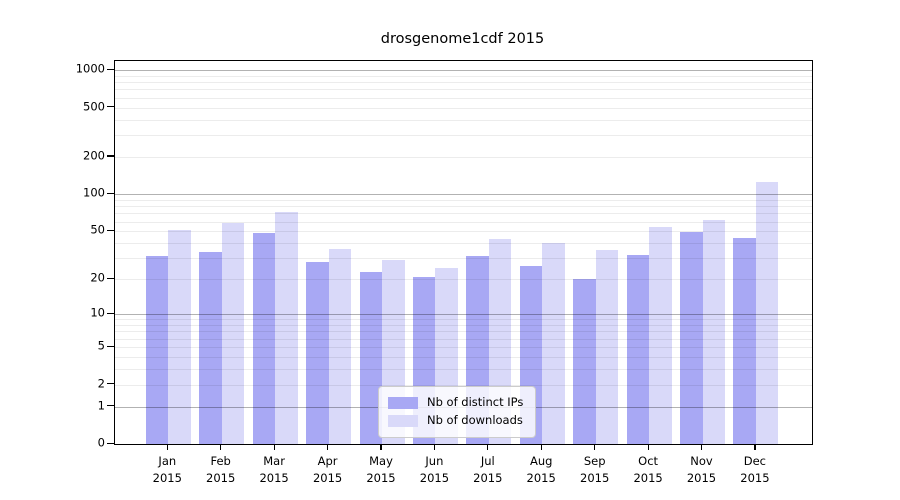 This screenshot has height=500, width=900. What do you see at coordinates (595, 447) in the screenshot?
I see `x-tick-mark-sep` at bounding box center [595, 447].